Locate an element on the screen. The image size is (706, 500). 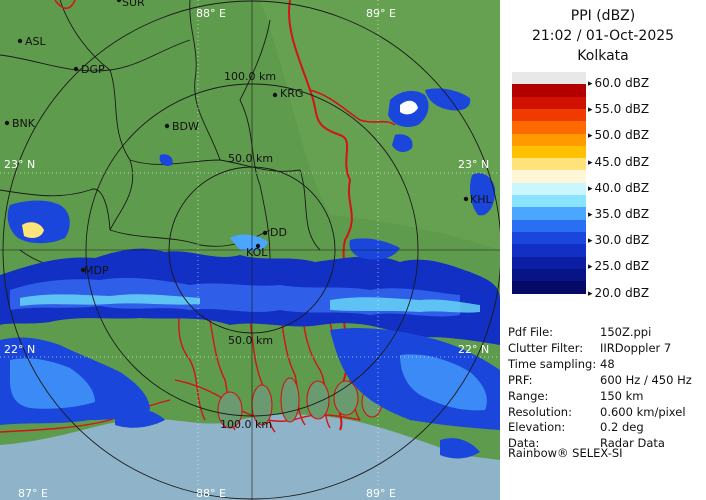
lat-label-22-left: 22° N is located at coordinates (19, 349).